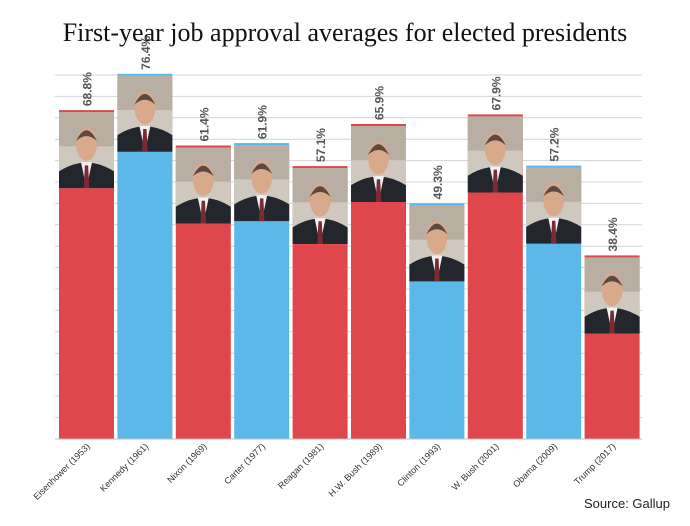 The image size is (690, 526). What do you see at coordinates (438, 182) in the screenshot?
I see `data-label: 49.3%` at bounding box center [438, 182].